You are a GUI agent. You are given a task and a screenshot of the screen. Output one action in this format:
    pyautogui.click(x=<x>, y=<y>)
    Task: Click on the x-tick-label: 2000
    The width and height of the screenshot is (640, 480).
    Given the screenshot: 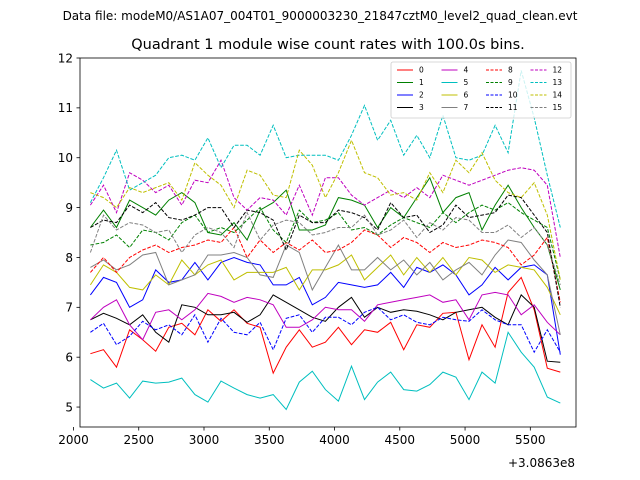 What is the action you would take?
    pyautogui.click(x=73, y=440)
    